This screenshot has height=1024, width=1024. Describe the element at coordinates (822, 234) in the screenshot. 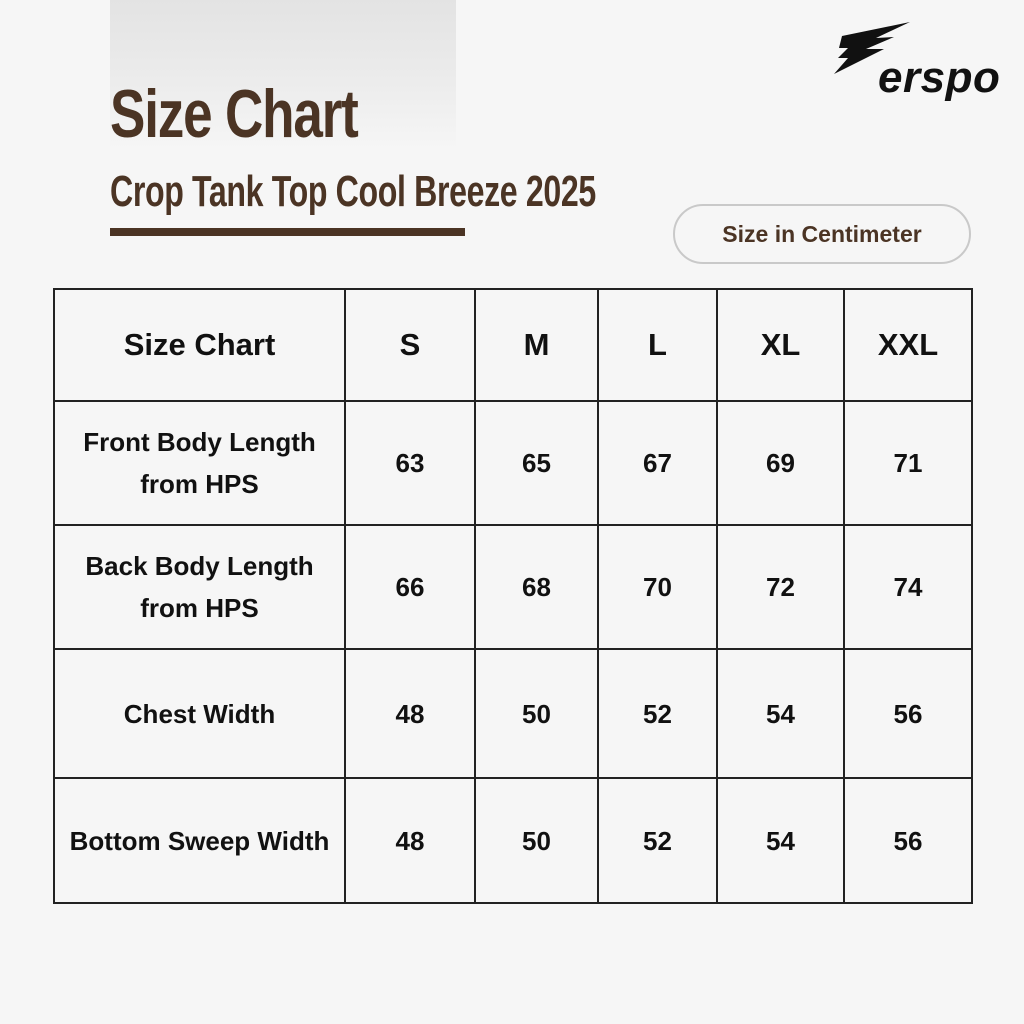

I see `unit-badge: Size in Centimeter` at that location.